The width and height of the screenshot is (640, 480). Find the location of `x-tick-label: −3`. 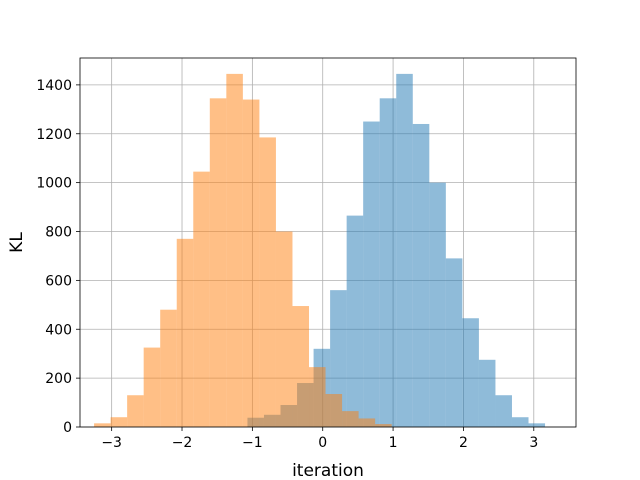

x-tick-label: −3 is located at coordinates (111, 443).